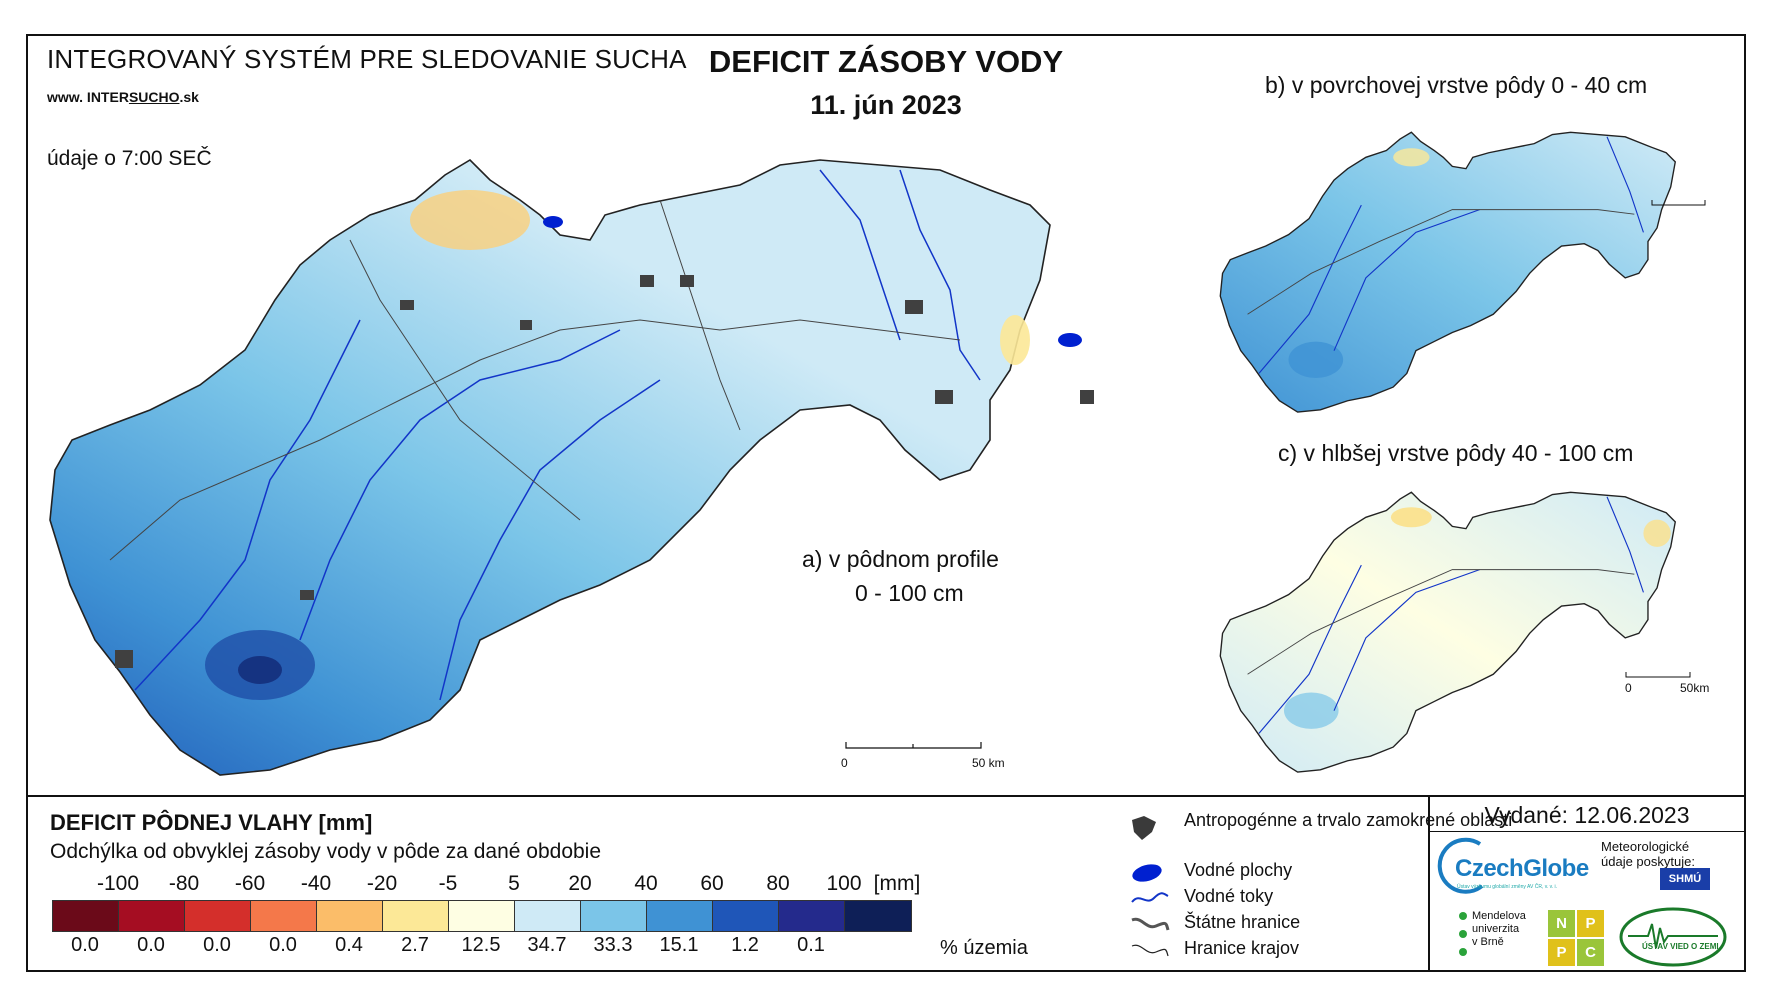 This screenshot has width=1772, height=1003. Describe the element at coordinates (580, 883) in the screenshot. I see `tick-label: 20` at that location.